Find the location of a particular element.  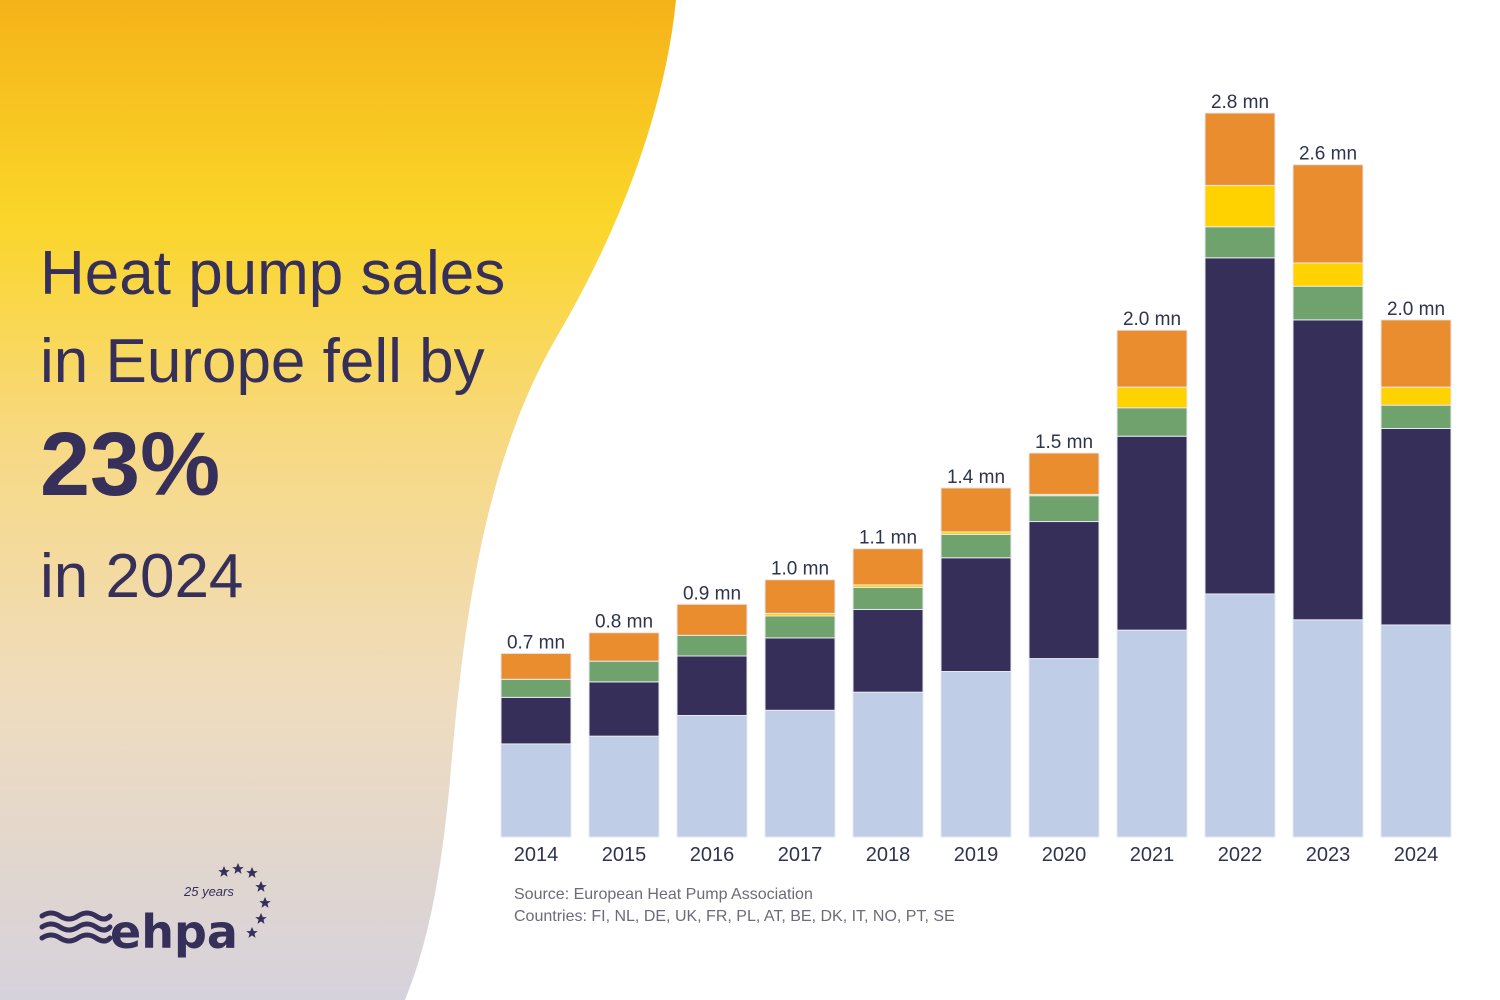

total-label: 1.4 mn is located at coordinates (976, 477).